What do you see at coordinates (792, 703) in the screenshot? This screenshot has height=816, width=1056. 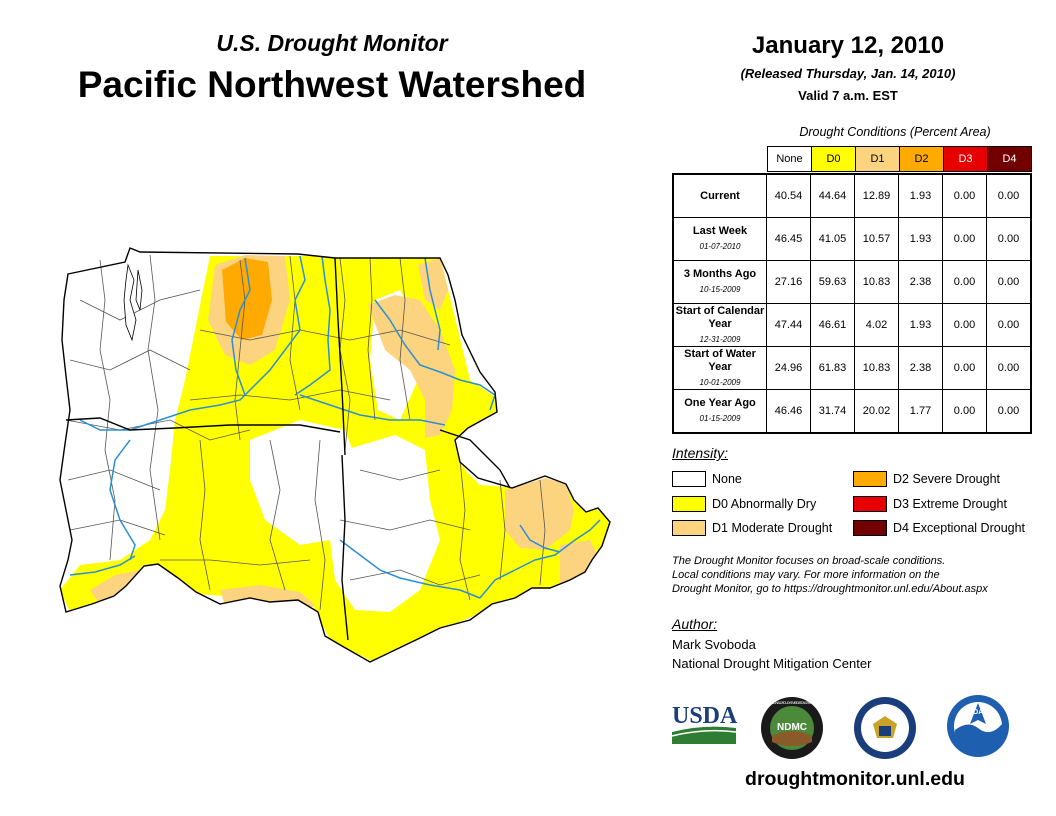 I see `ndmc-ring-text: NATIONAL DROUGHT MITIGATION CENTER` at bounding box center [792, 703].